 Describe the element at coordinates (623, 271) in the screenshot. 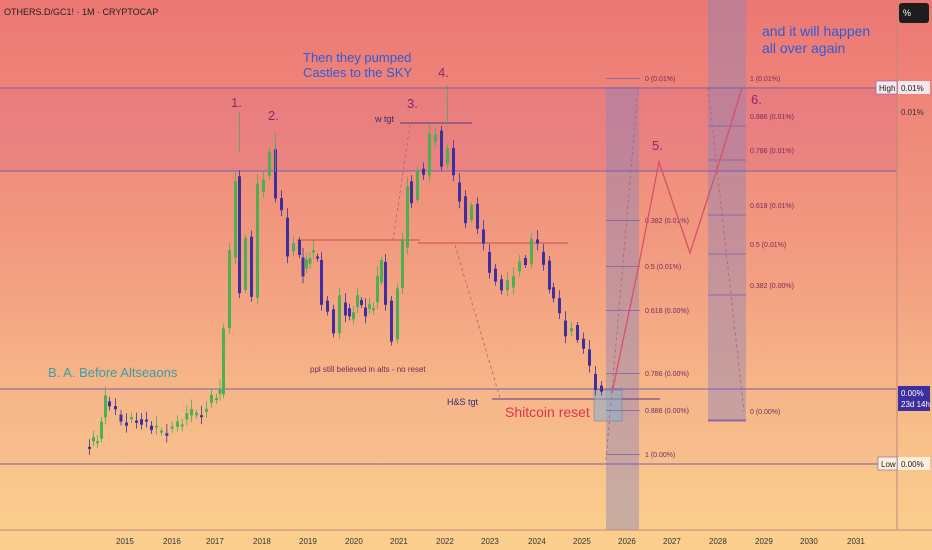

I see `fib-left-lines` at that location.